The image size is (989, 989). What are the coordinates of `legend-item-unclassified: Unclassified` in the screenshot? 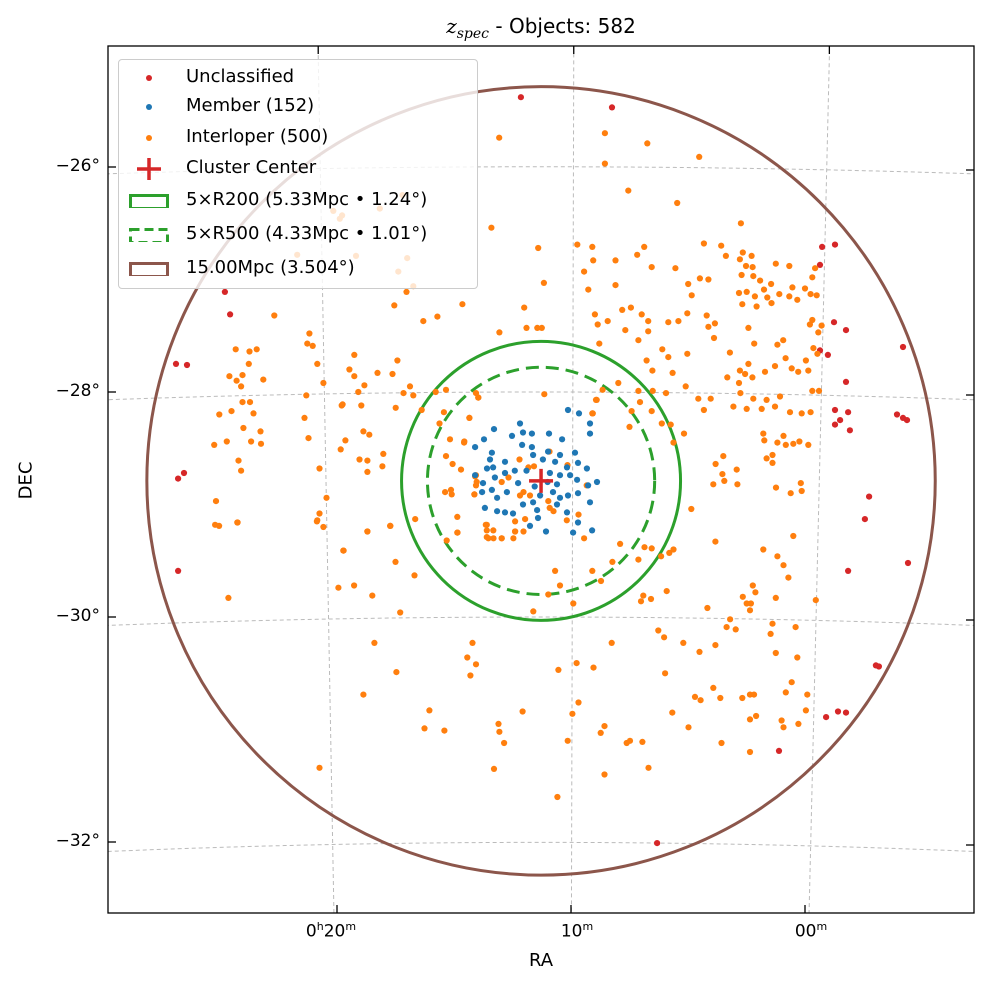 It's located at (298, 78).